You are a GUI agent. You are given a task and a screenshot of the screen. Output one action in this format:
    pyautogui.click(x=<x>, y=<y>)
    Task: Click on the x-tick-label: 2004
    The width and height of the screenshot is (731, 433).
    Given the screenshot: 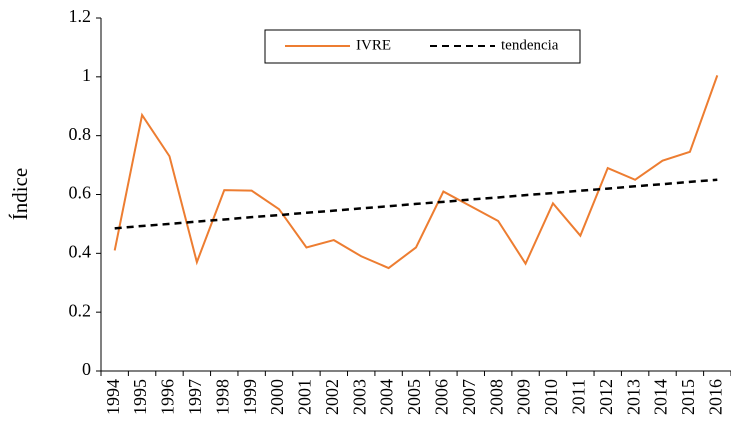 What is the action you would take?
    pyautogui.click(x=387, y=397)
    